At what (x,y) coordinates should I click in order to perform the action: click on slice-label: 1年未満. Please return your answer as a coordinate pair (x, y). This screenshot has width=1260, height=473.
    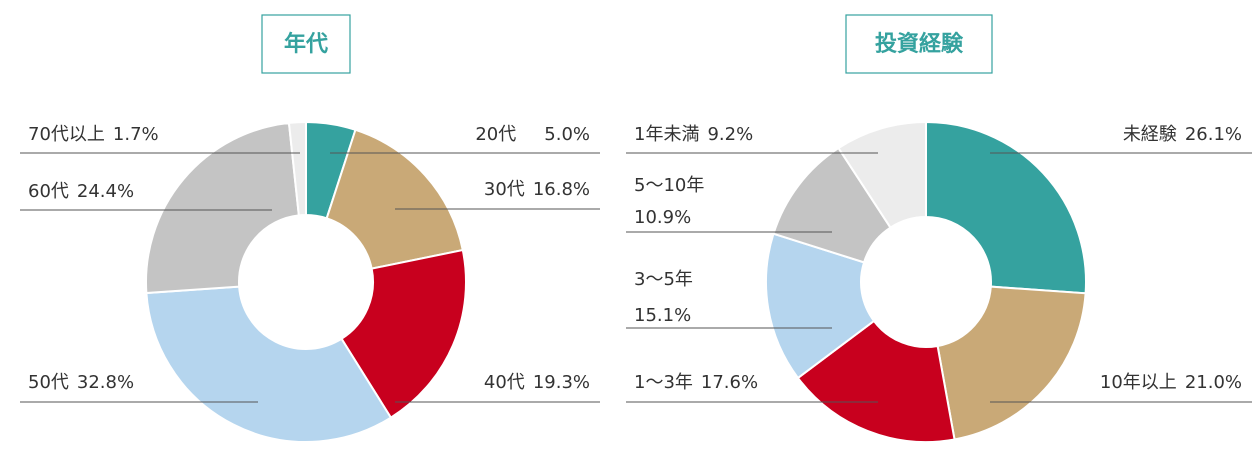
    Looking at the image, I should click on (666, 134).